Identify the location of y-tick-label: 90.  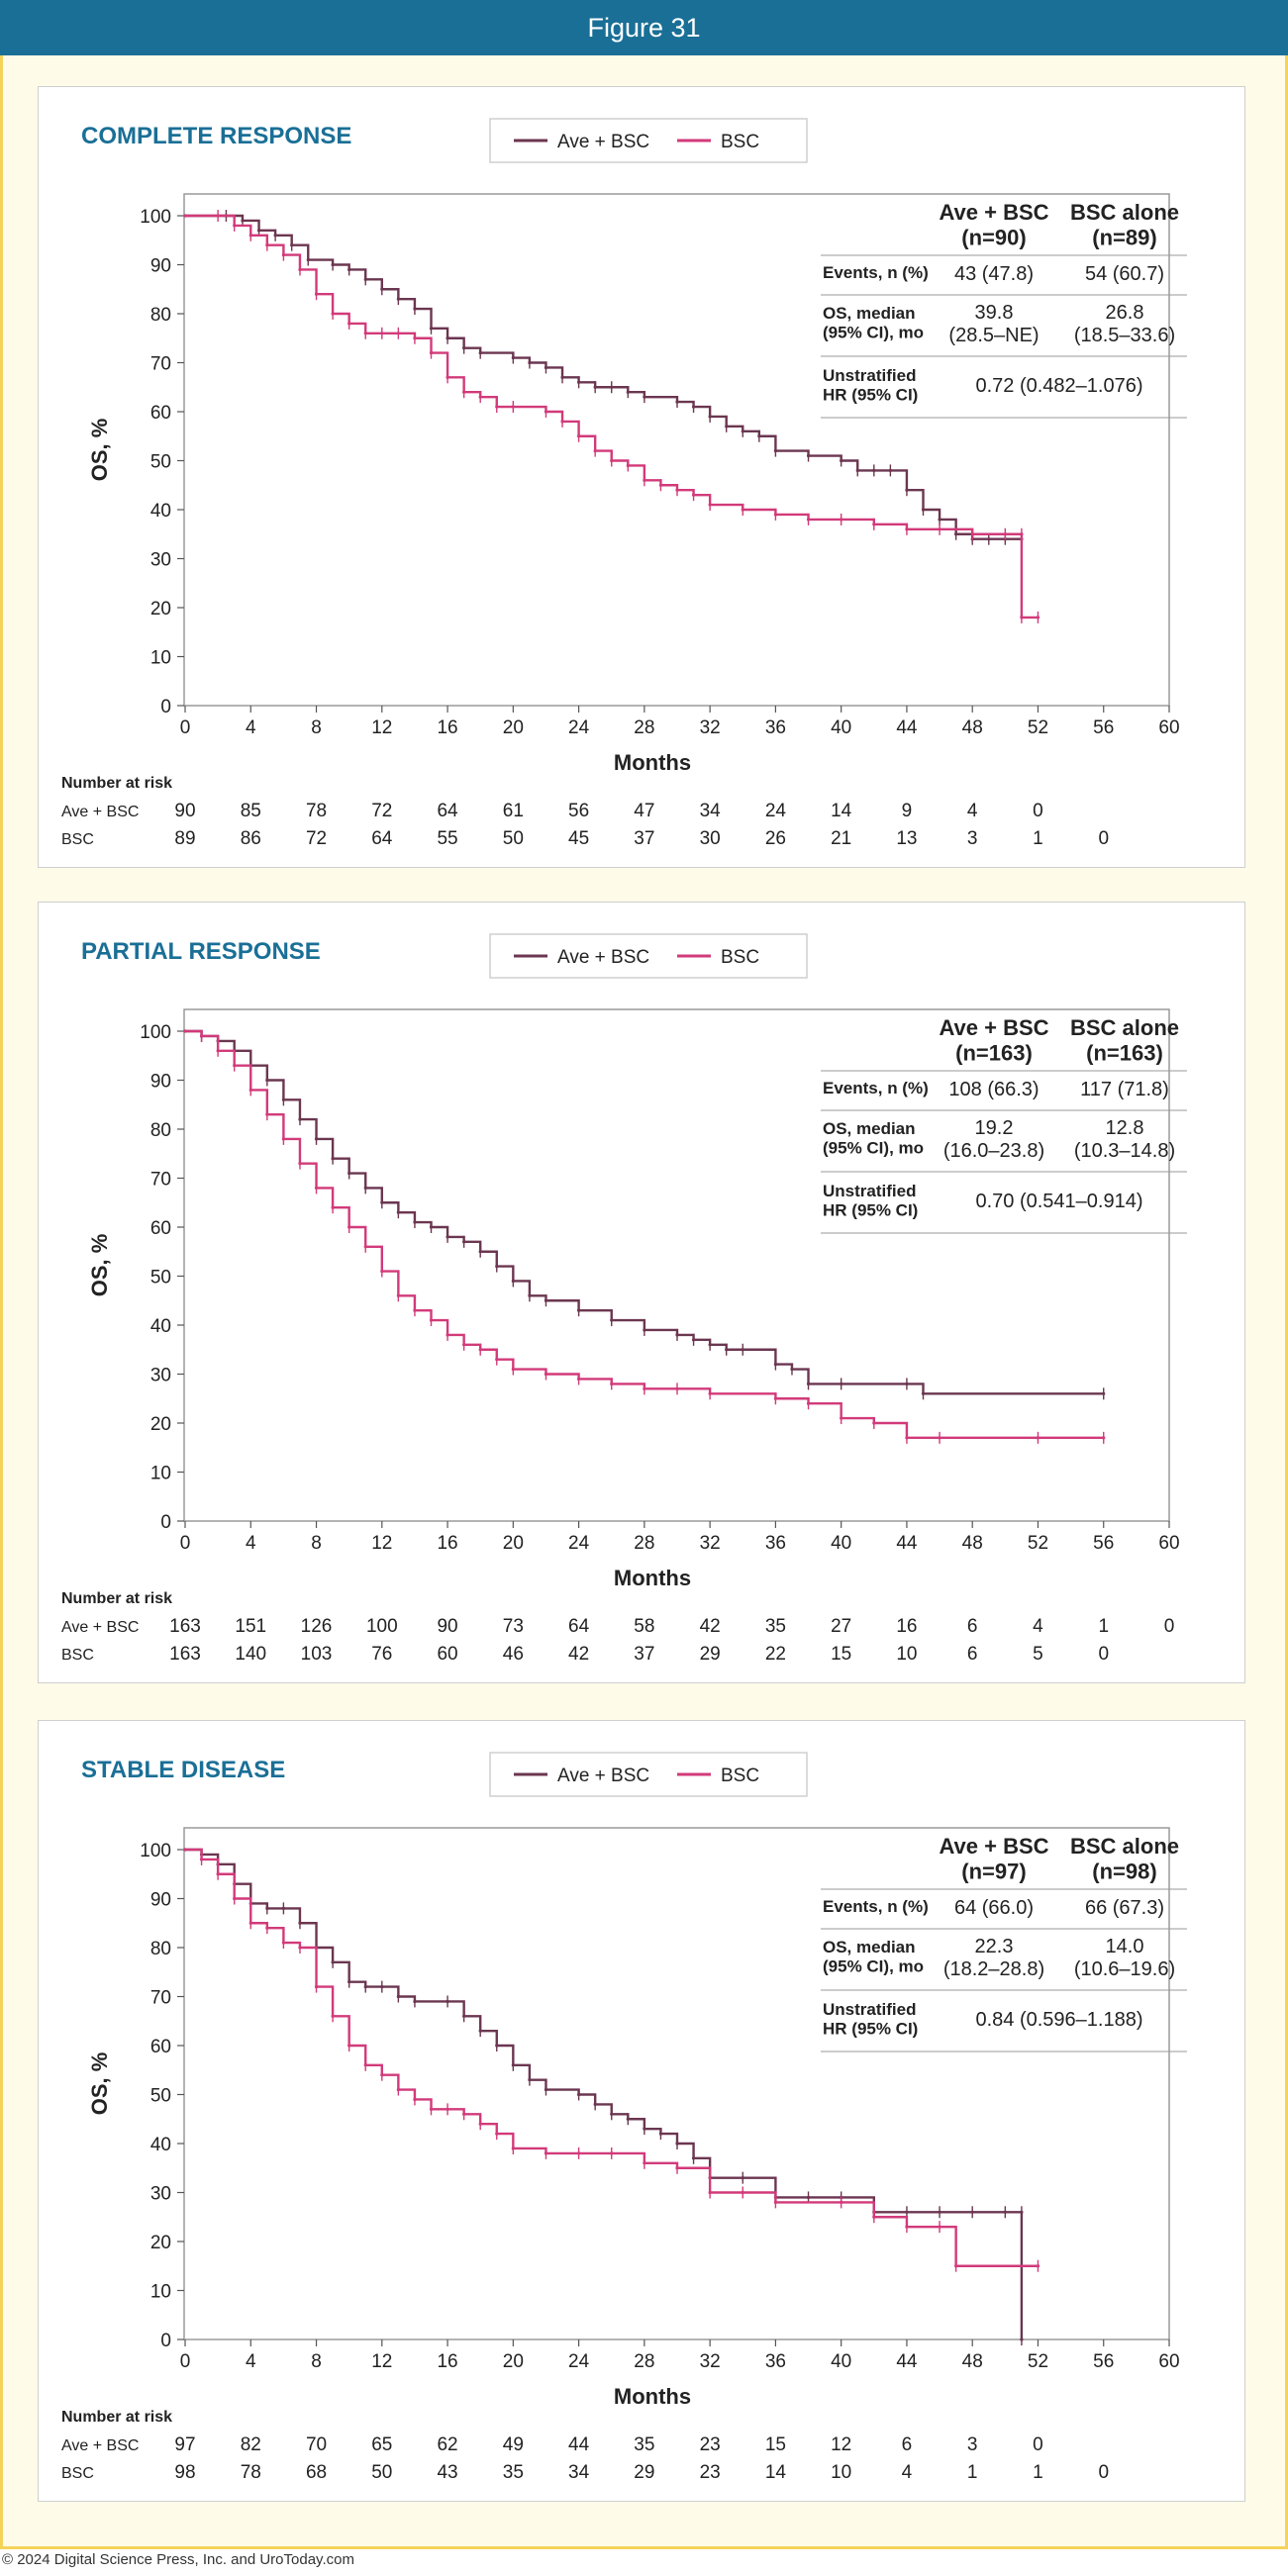
(161, 1082).